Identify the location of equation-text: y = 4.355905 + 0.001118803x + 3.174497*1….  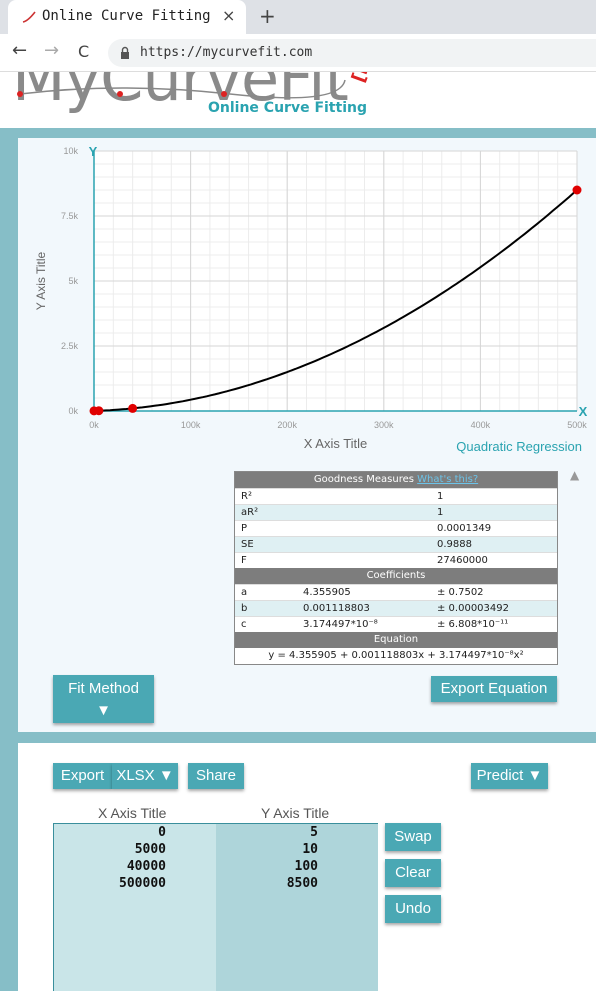
(396, 656).